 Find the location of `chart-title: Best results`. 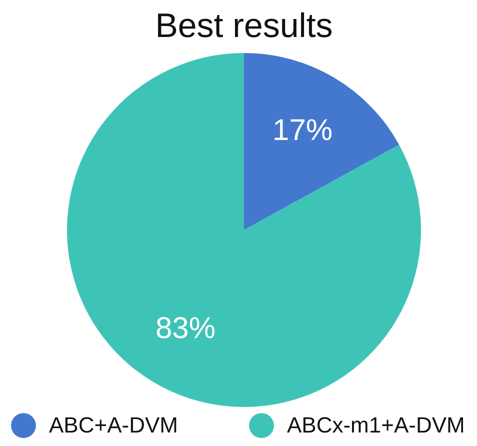

chart-title: Best results is located at coordinates (244, 26).